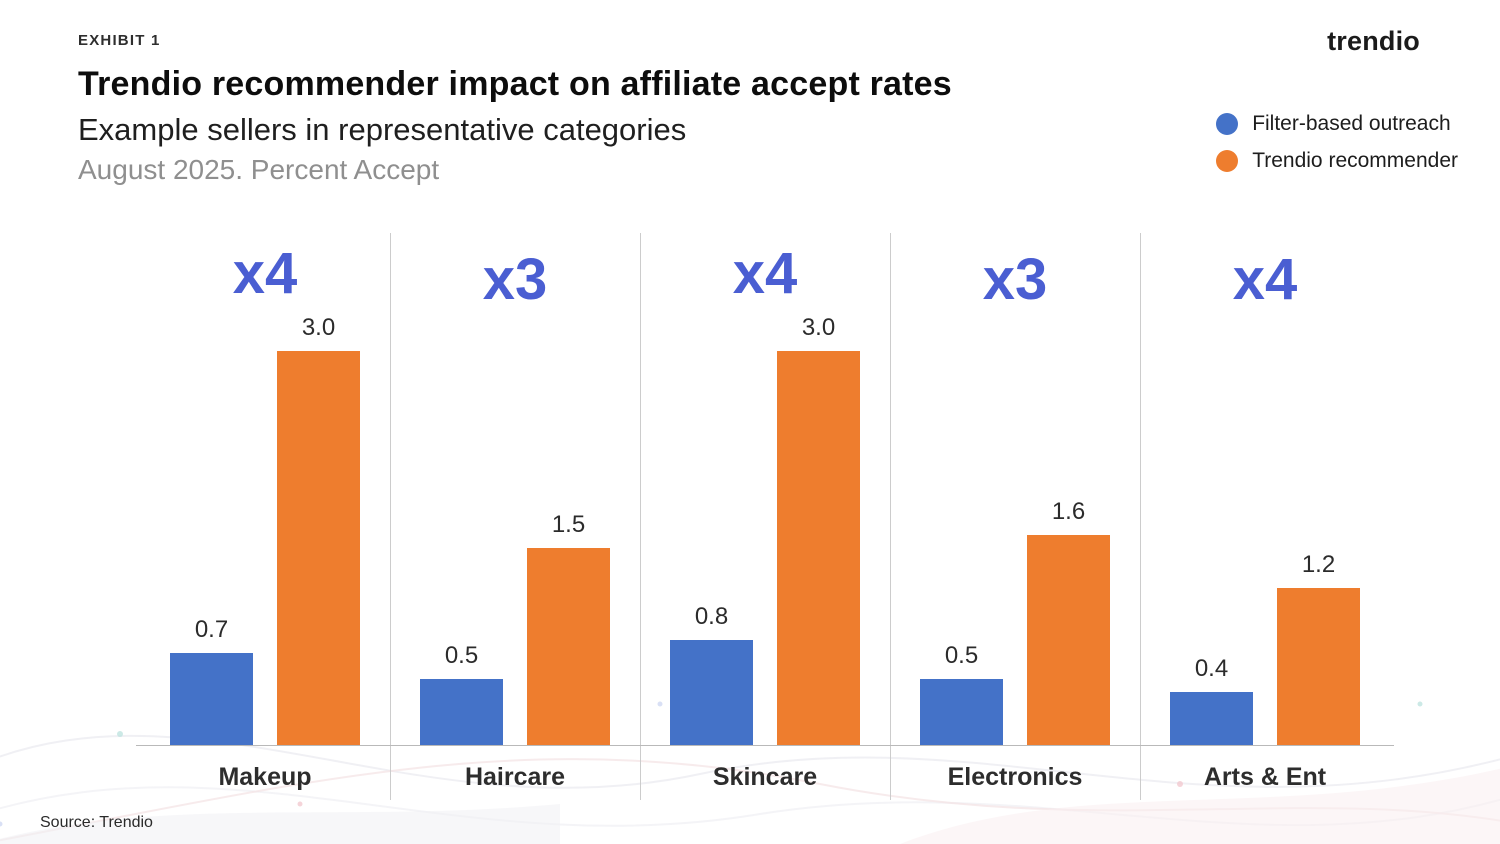 The image size is (1500, 844). I want to click on bar-value-label: 1.5, so click(568, 524).